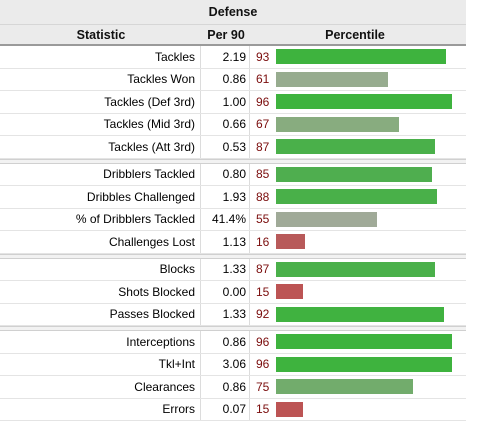 This screenshot has height=421, width=495. I want to click on percentile-value: 85, so click(262, 174).